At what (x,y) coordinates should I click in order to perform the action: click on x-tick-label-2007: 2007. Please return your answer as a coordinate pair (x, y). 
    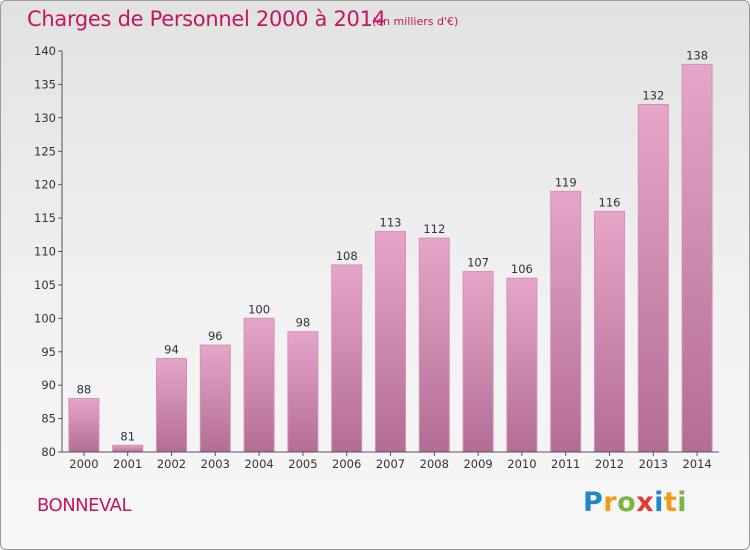
    Looking at the image, I should click on (390, 464).